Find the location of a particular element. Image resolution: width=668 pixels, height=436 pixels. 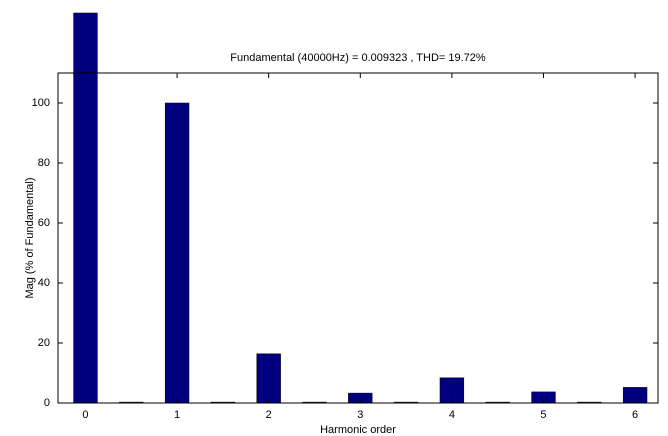

y-axis-label: Mag (% of Fundamental) is located at coordinates (30, 237).